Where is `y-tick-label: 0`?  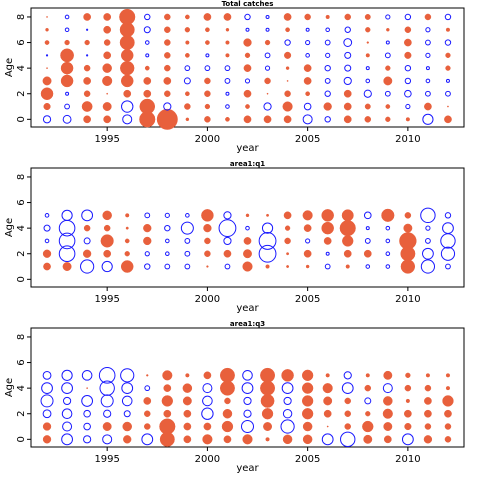 y-tick-label: 0 is located at coordinates (21, 279).